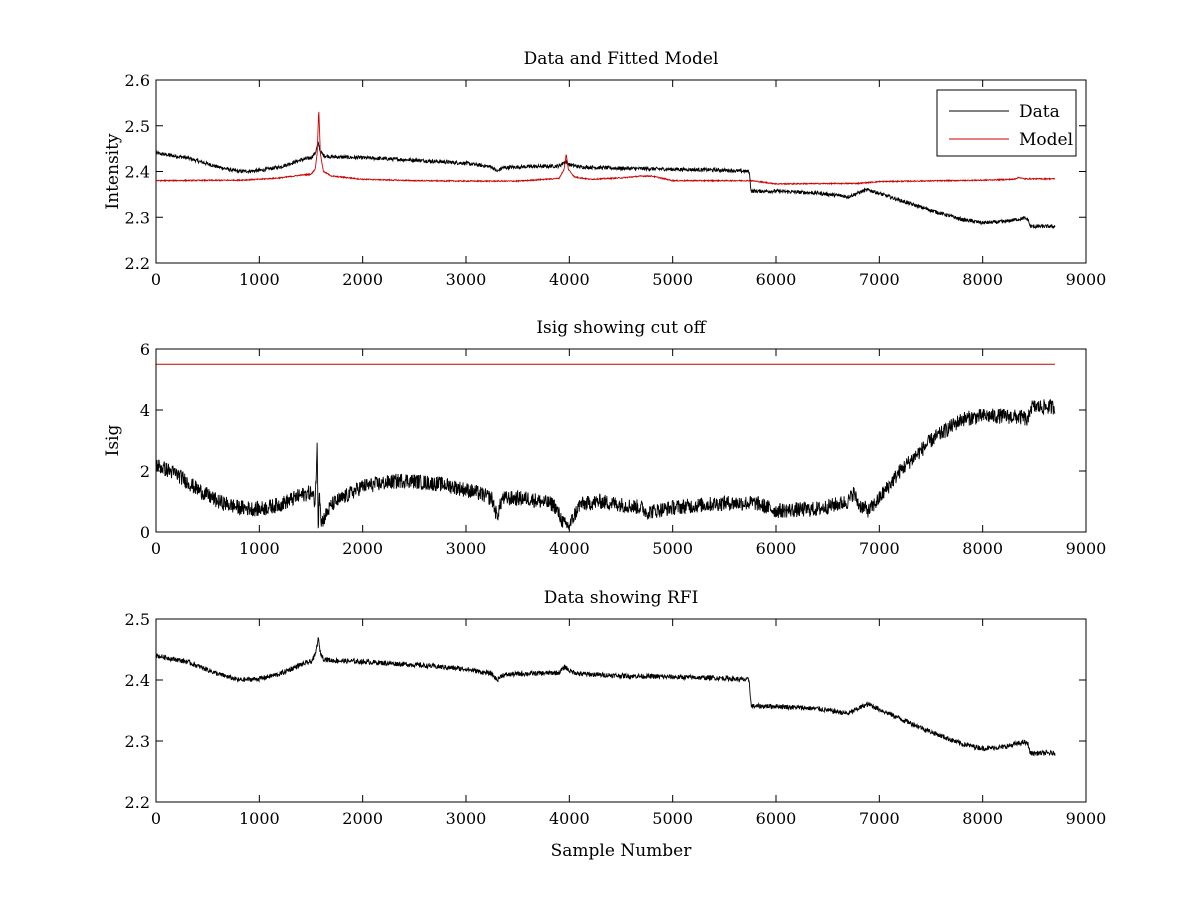 The image size is (1200, 900). I want to click on legend: Data Model, so click(1006, 123).